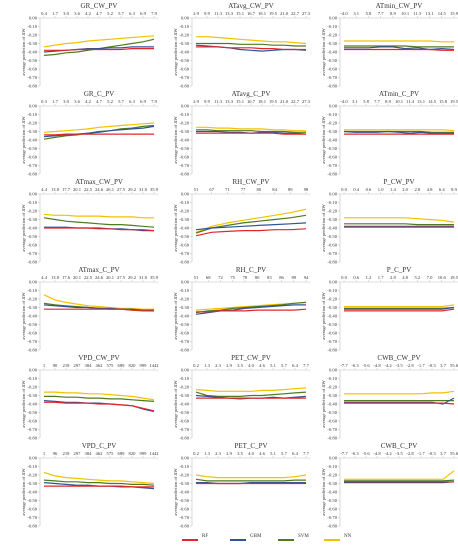 The image size is (458, 550). I want to click on x-tick-label: -4.2, so click(388, 453).